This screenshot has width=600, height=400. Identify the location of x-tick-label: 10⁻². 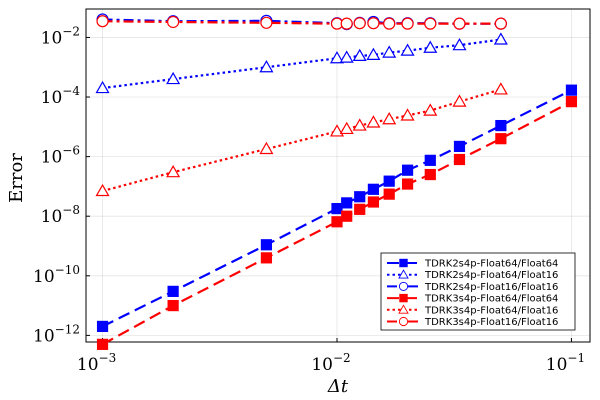
(330, 363).